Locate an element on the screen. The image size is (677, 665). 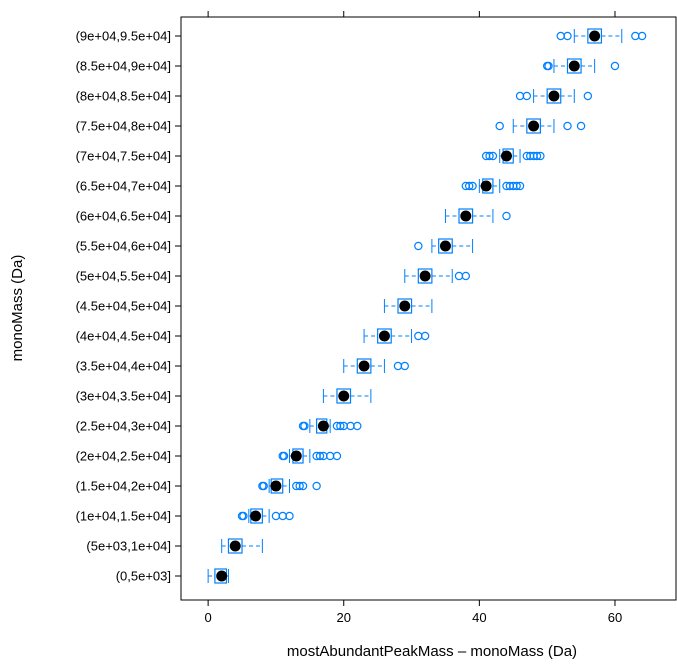
y-tick-label: (8e+04,8.5e+04] is located at coordinates (123, 96).